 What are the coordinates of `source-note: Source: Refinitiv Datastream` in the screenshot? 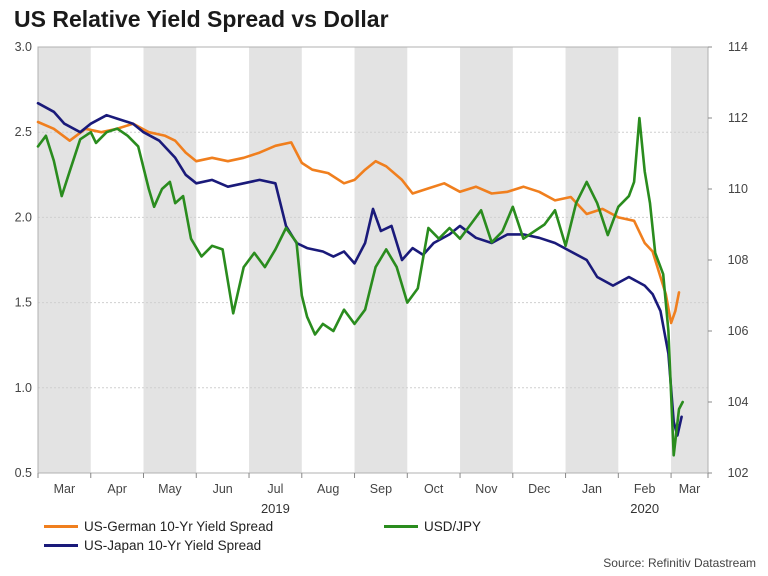 It's located at (679, 563).